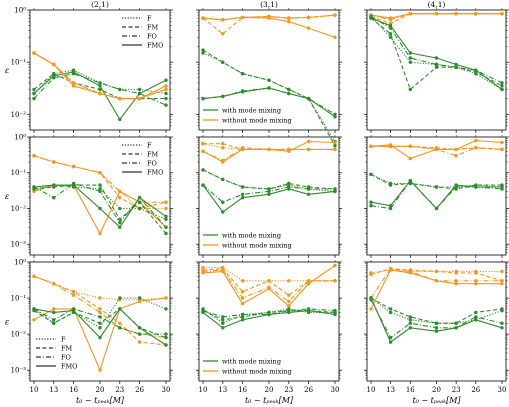  I want to click on series-orange-F, so click(100, 288).